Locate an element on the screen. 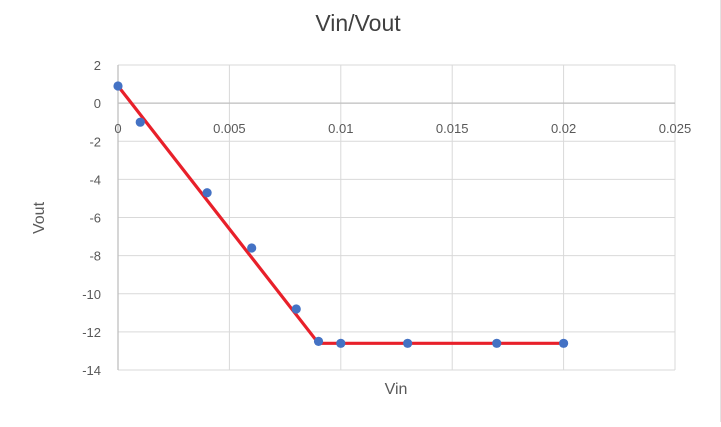  y-tick-label: -12 is located at coordinates (91, 332).